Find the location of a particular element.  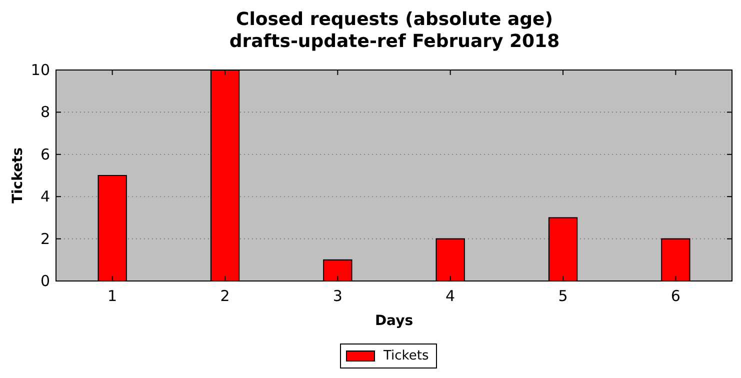

chart-title: Closed requests (absolute age) is located at coordinates (394, 19).